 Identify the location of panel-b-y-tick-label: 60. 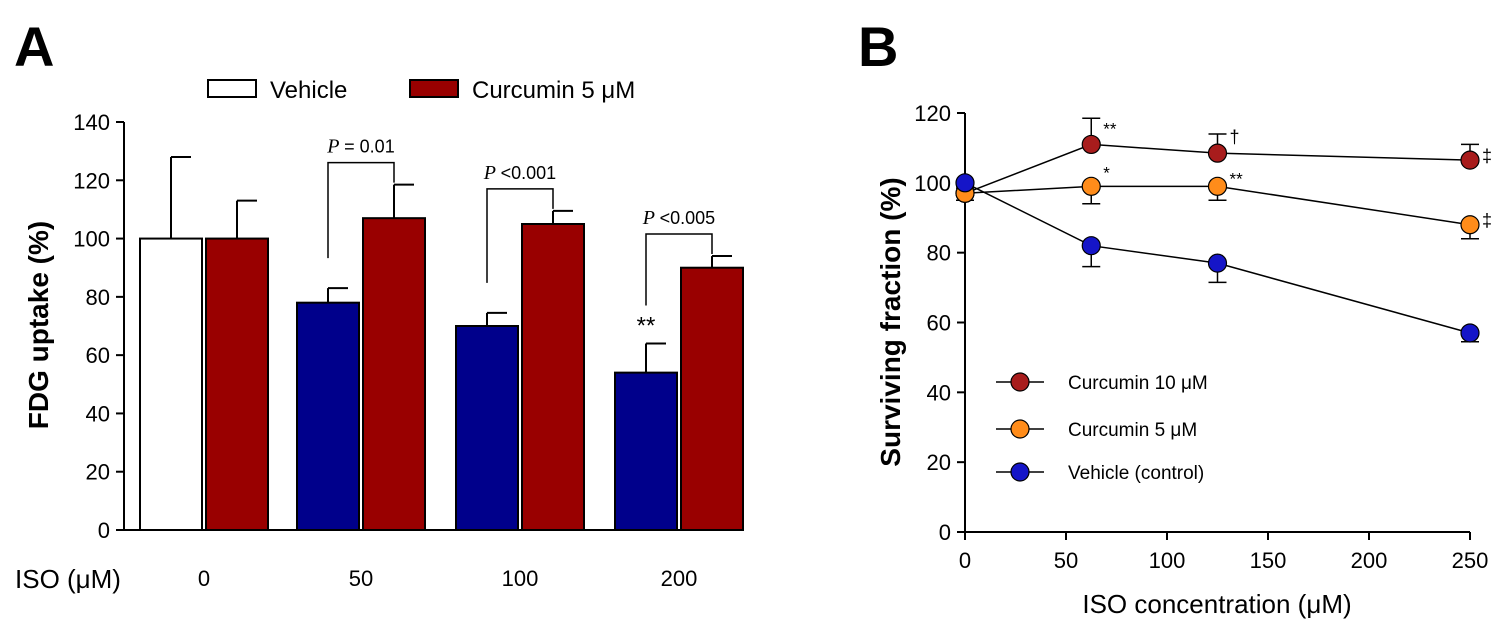
(939, 323).